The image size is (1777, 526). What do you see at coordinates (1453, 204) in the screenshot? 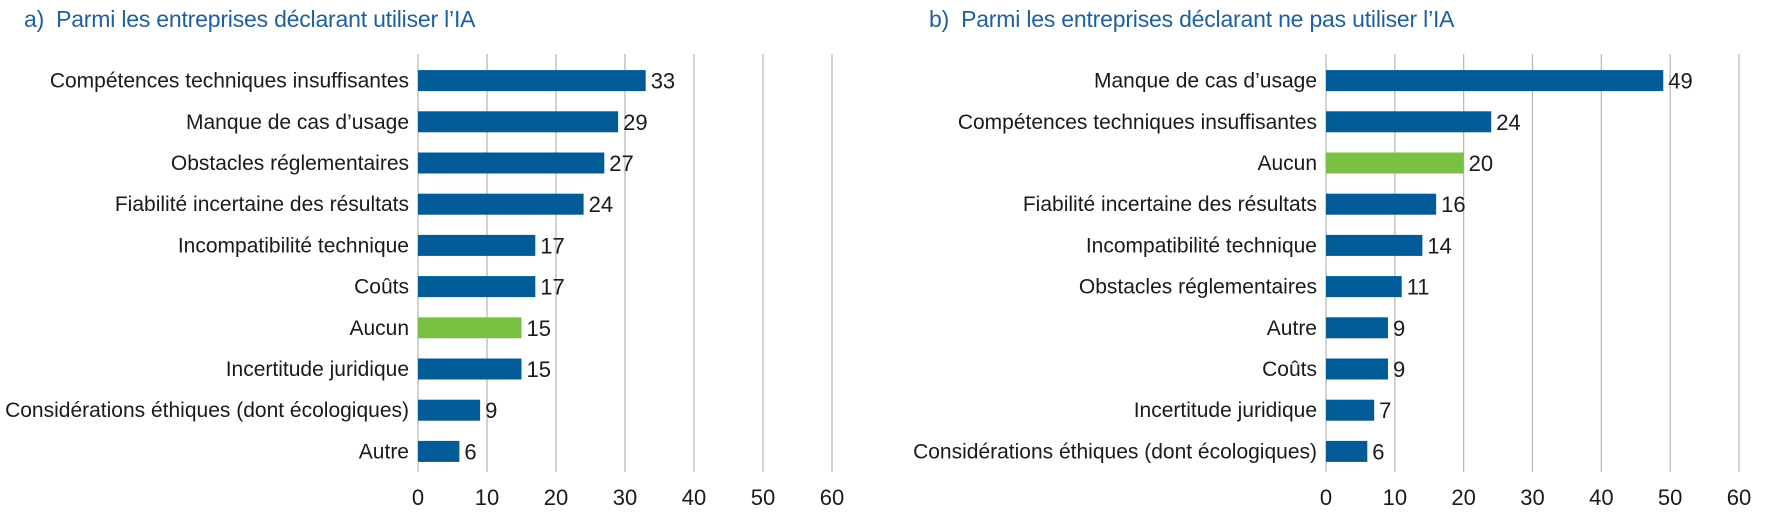
I see `value-label: 16` at bounding box center [1453, 204].